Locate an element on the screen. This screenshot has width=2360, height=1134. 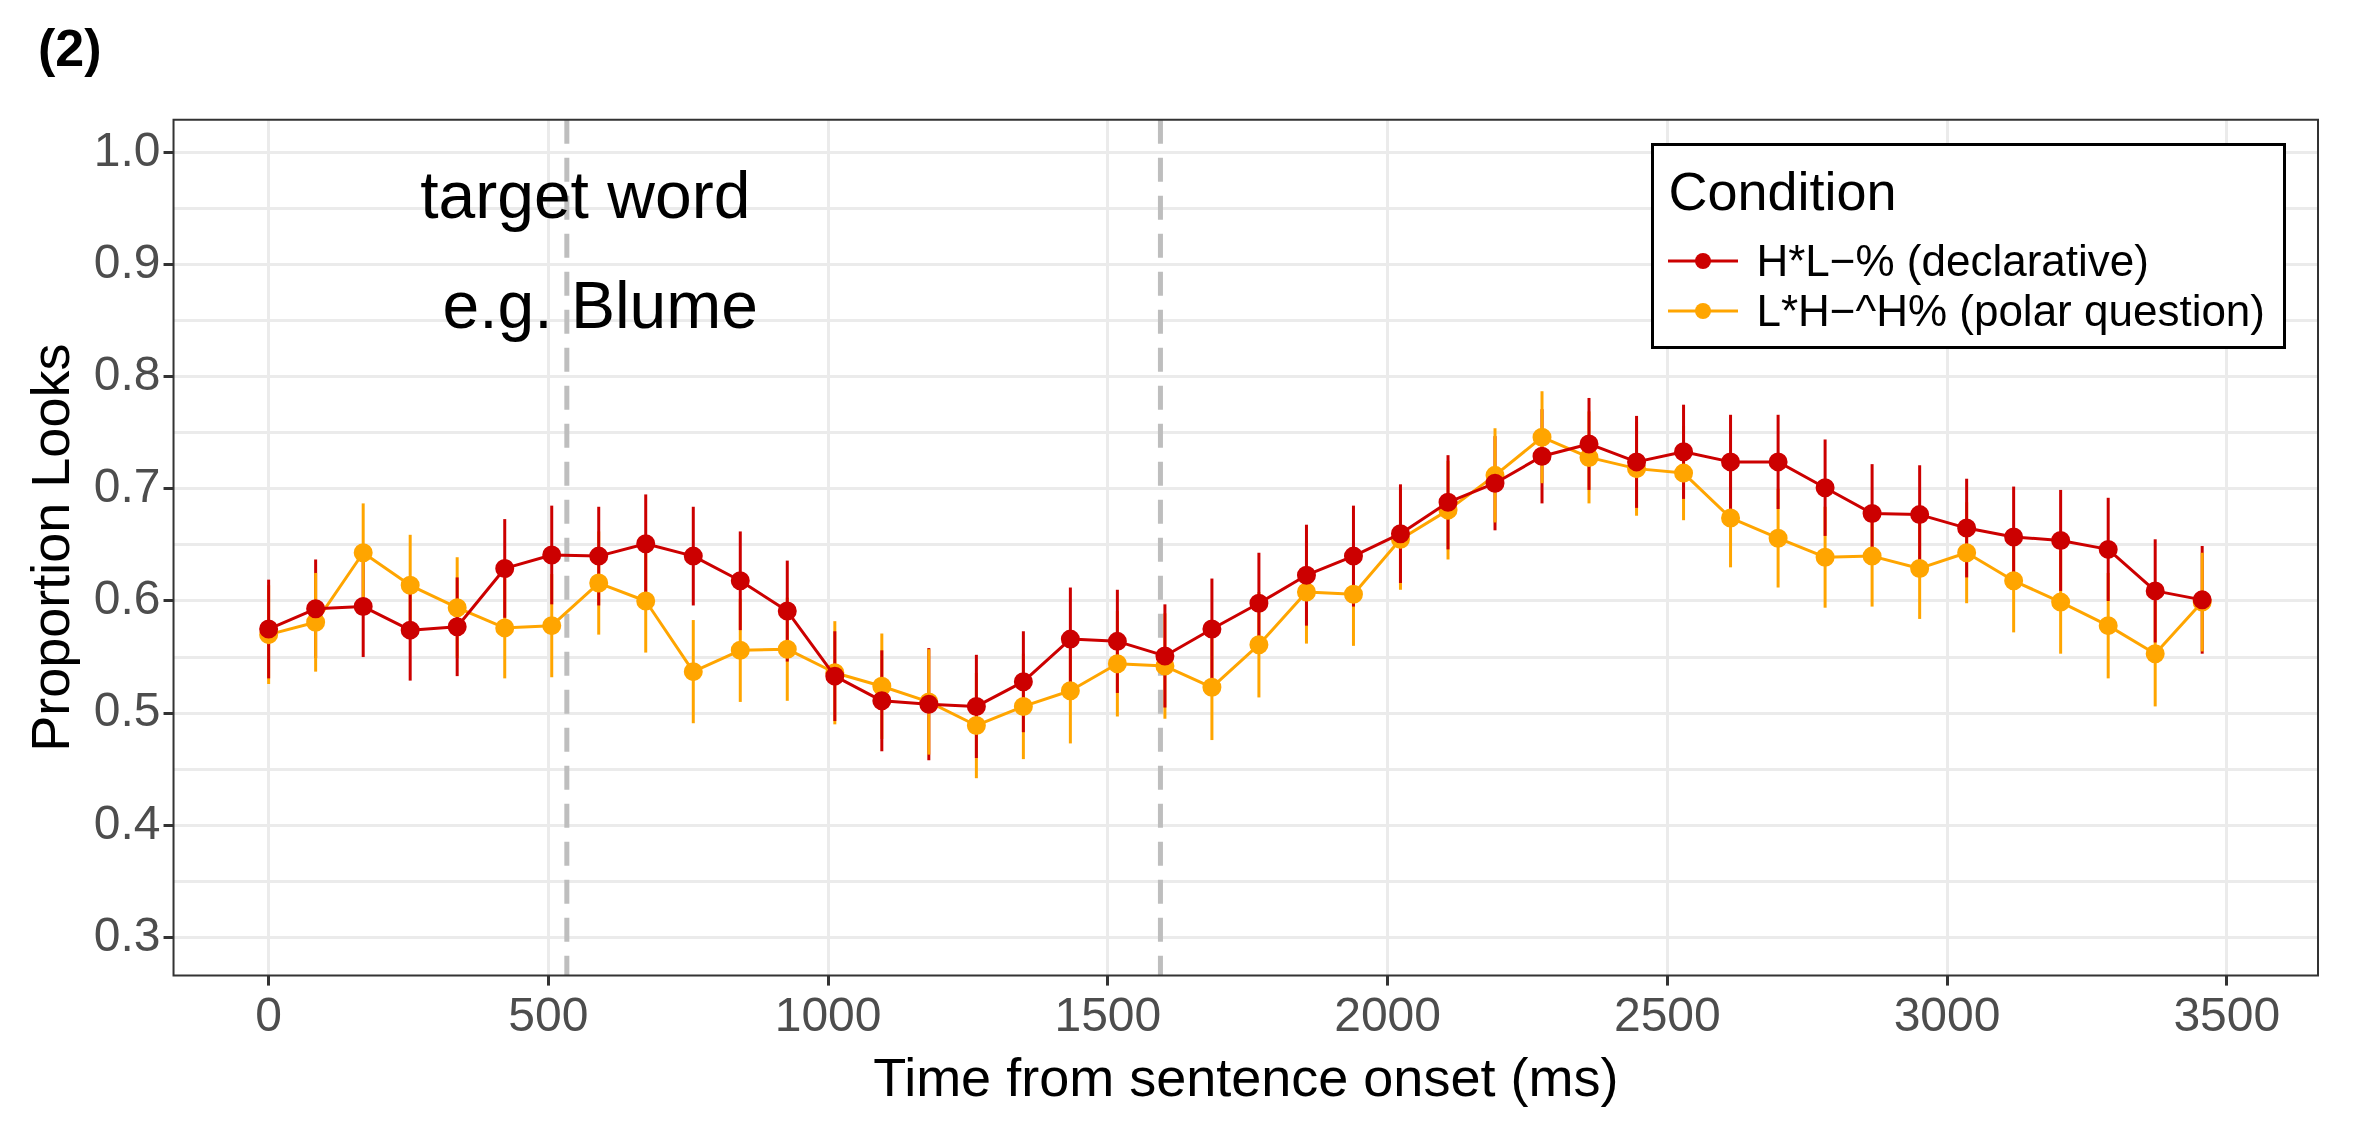
y-axis-title: Proportion Looks is located at coordinates (50, 547).